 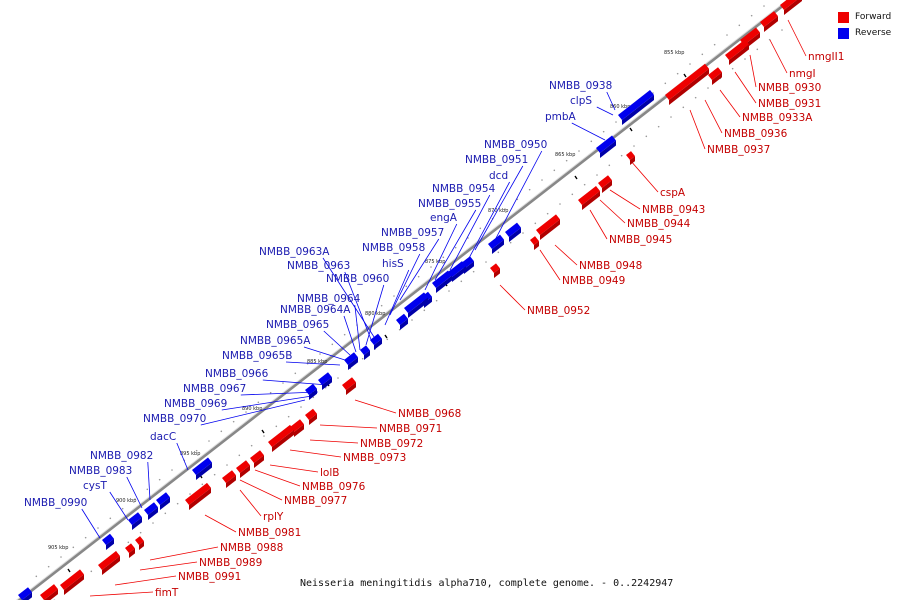 I want to click on gene-label-clps: clpS, so click(x=581, y=101).